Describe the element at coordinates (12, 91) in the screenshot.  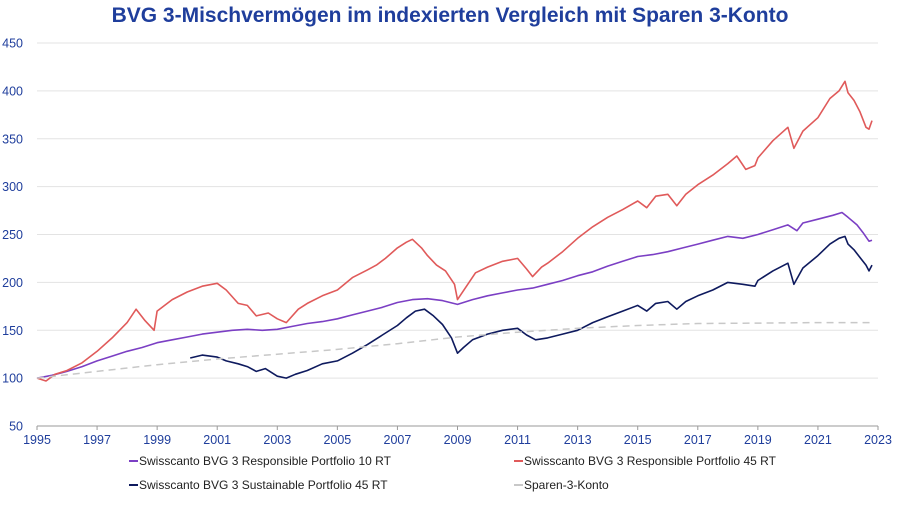
I see `y-tick-label: 400` at that location.